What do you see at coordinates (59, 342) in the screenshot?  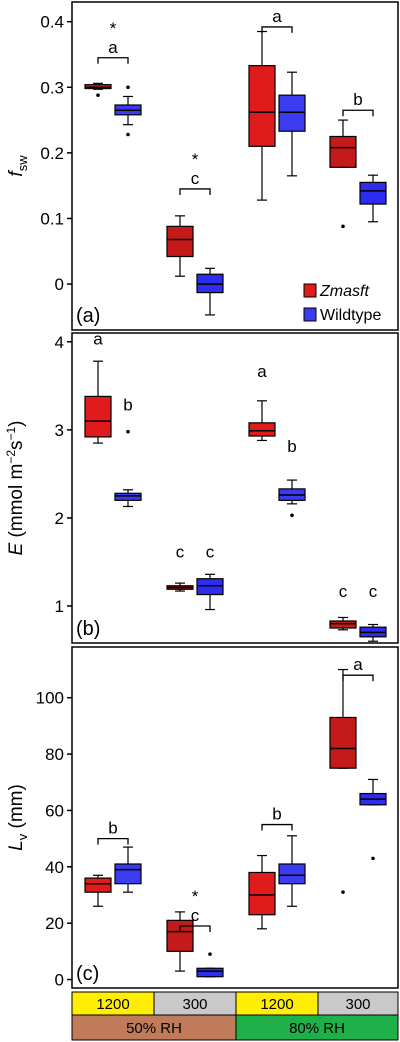 I see `y-tick-label: 4` at bounding box center [59, 342].